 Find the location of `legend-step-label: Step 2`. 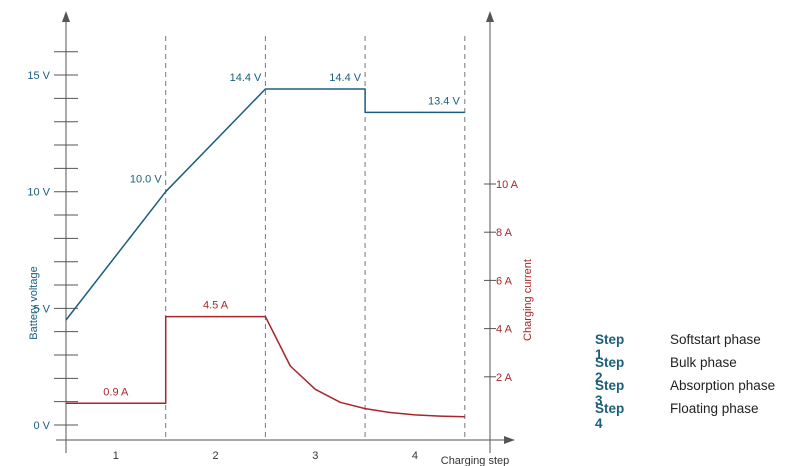

legend-step-label: Step 2 is located at coordinates (610, 370).